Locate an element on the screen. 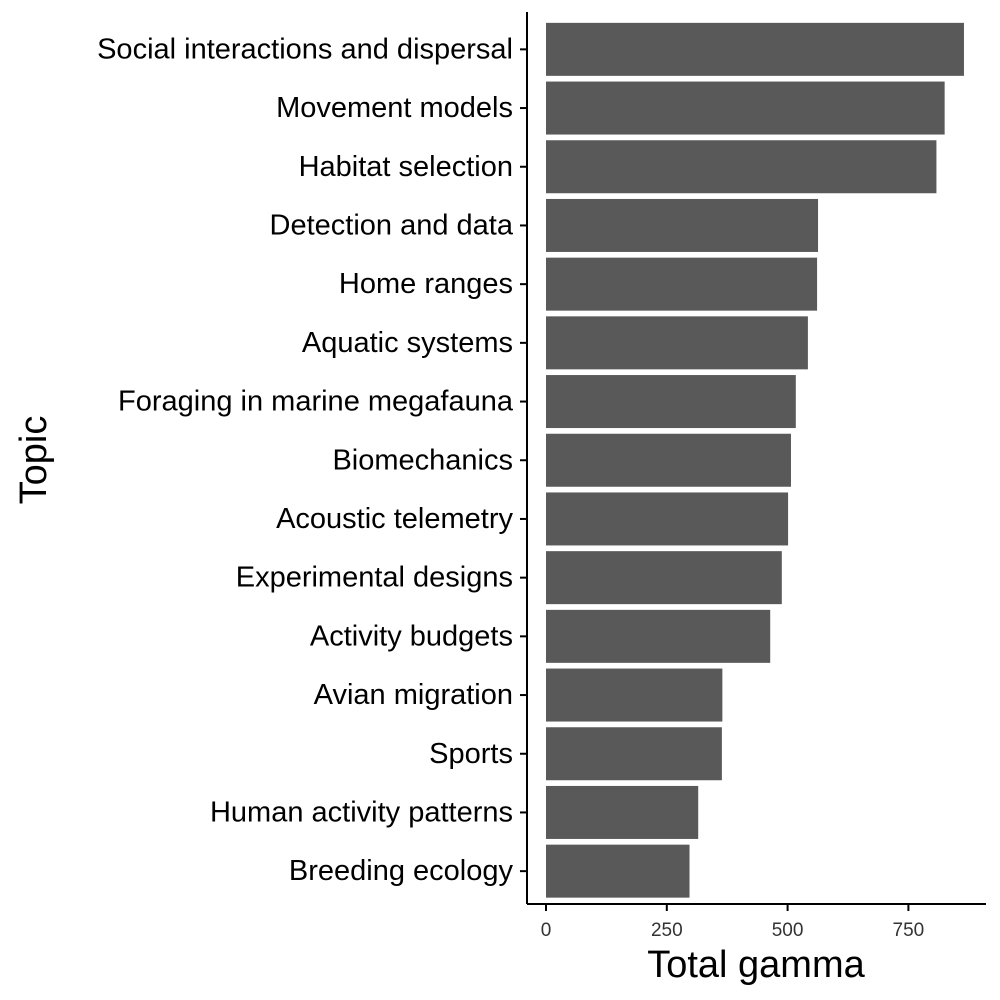  x-ticks-group: 0 250 500 750 is located at coordinates (733, 922).